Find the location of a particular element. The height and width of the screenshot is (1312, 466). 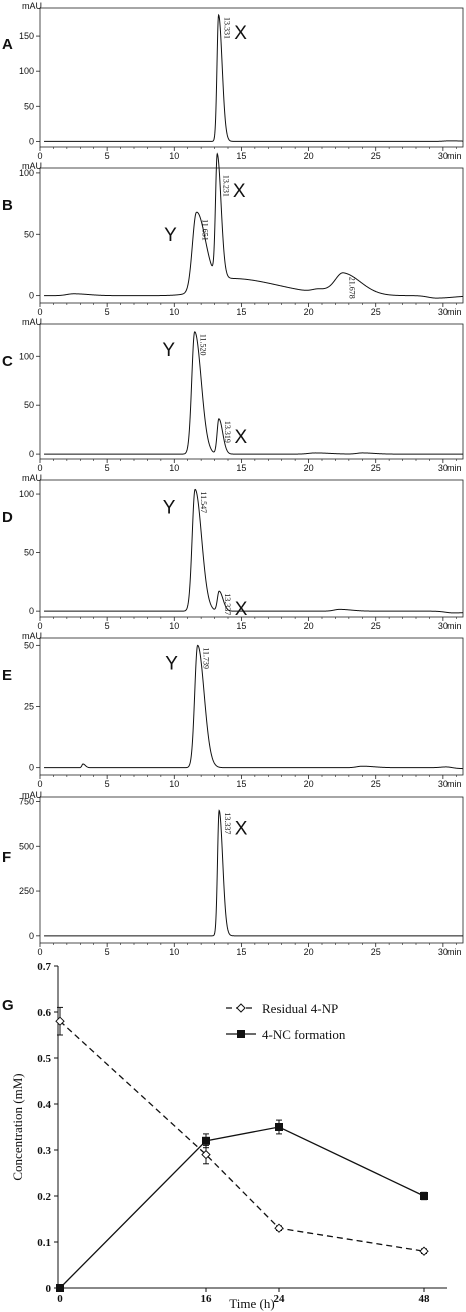

y-tick-label: 0.2 is located at coordinates (44, 1197).